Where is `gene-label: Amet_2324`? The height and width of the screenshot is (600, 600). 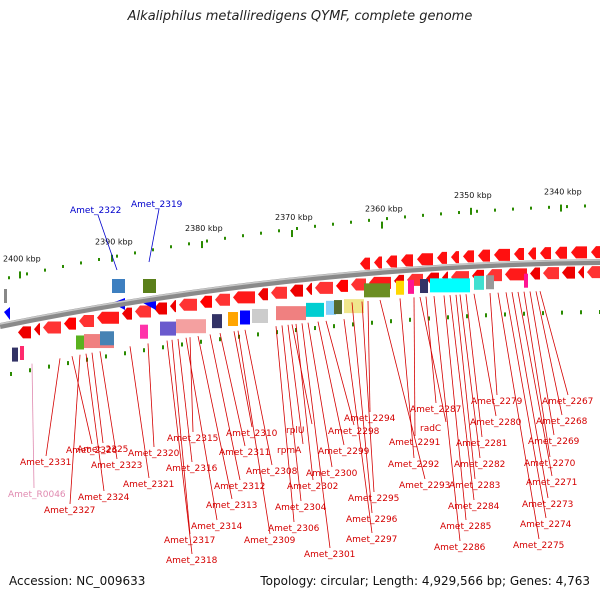
gene-label: Amet_2324 is located at coordinates (104, 498).